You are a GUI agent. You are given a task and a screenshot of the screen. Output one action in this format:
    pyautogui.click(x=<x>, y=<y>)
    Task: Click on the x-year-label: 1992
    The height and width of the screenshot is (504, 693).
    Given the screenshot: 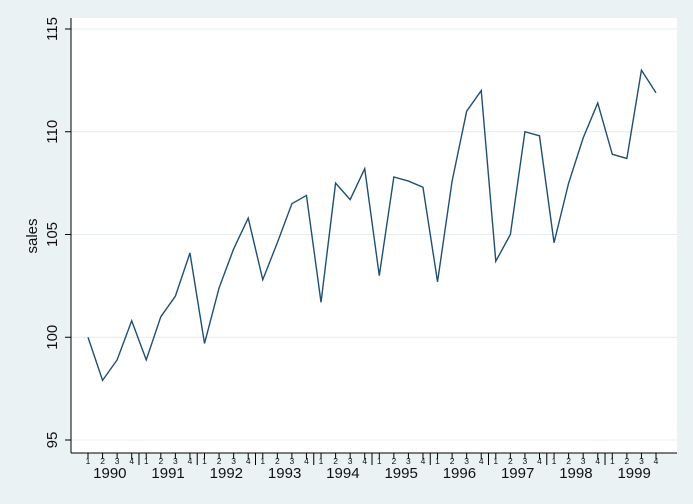 What is the action you would take?
    pyautogui.click(x=226, y=473)
    